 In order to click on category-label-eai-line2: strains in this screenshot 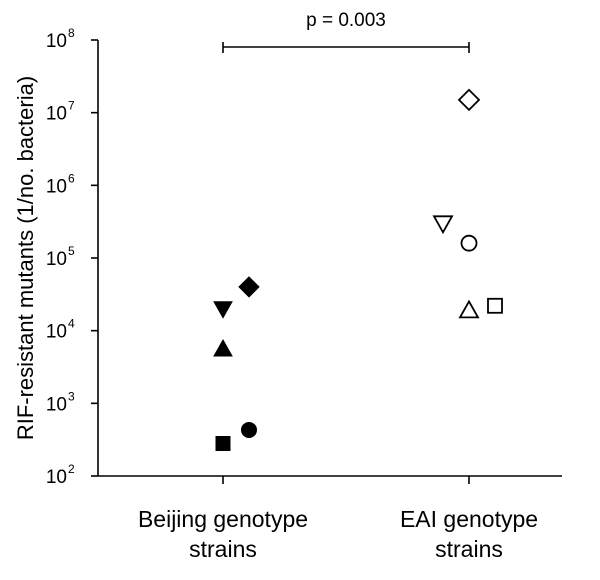, I will do `click(469, 549)`.